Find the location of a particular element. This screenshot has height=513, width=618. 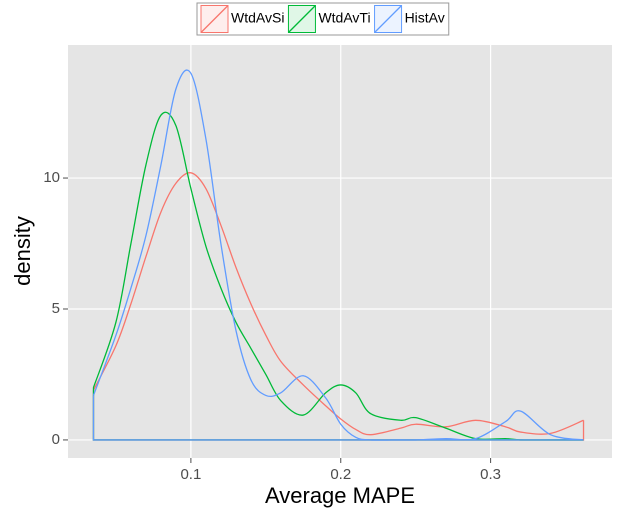

legend-label: WtdAvSi is located at coordinates (257, 18).